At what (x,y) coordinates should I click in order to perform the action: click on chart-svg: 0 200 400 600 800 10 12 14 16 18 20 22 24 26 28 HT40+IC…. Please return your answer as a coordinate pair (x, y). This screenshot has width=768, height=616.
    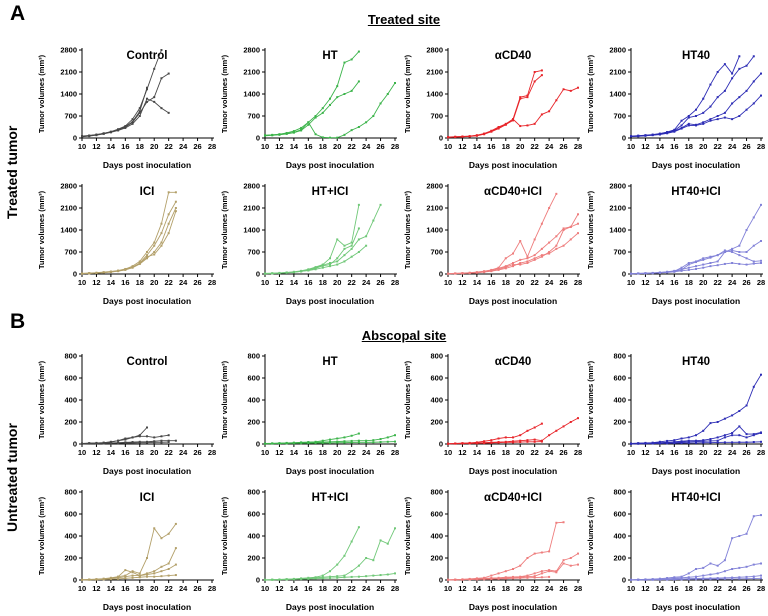
    Looking at the image, I should click on (675, 550).